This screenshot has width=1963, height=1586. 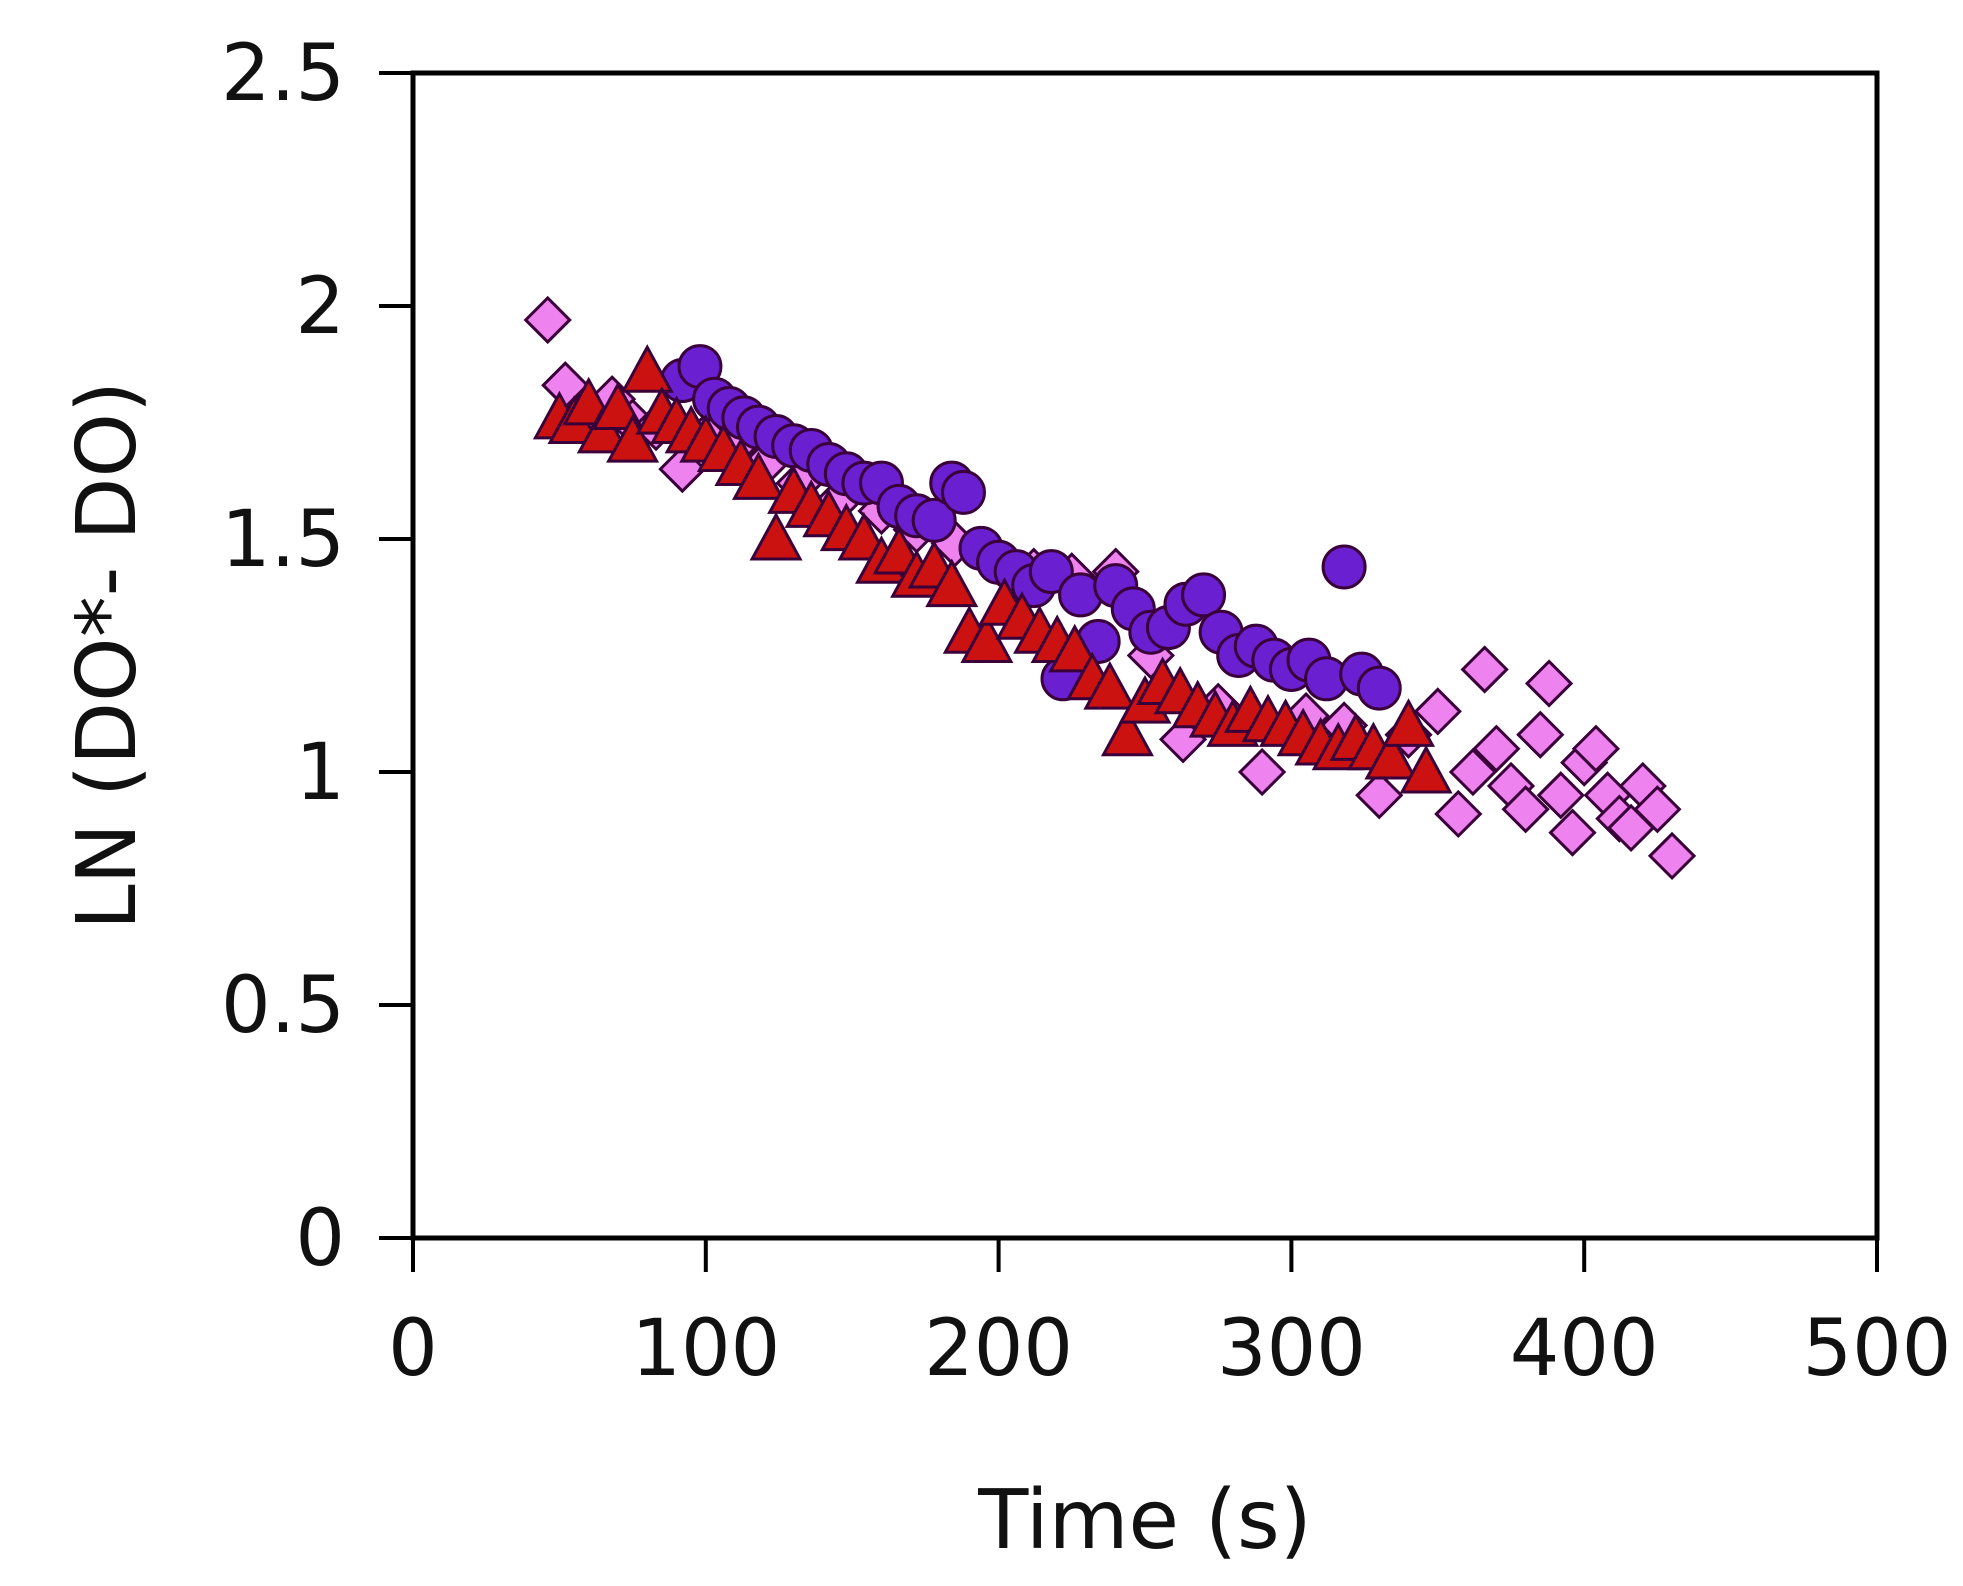 What do you see at coordinates (1291, 1349) in the screenshot?
I see `x-tick-label: 300` at bounding box center [1291, 1349].